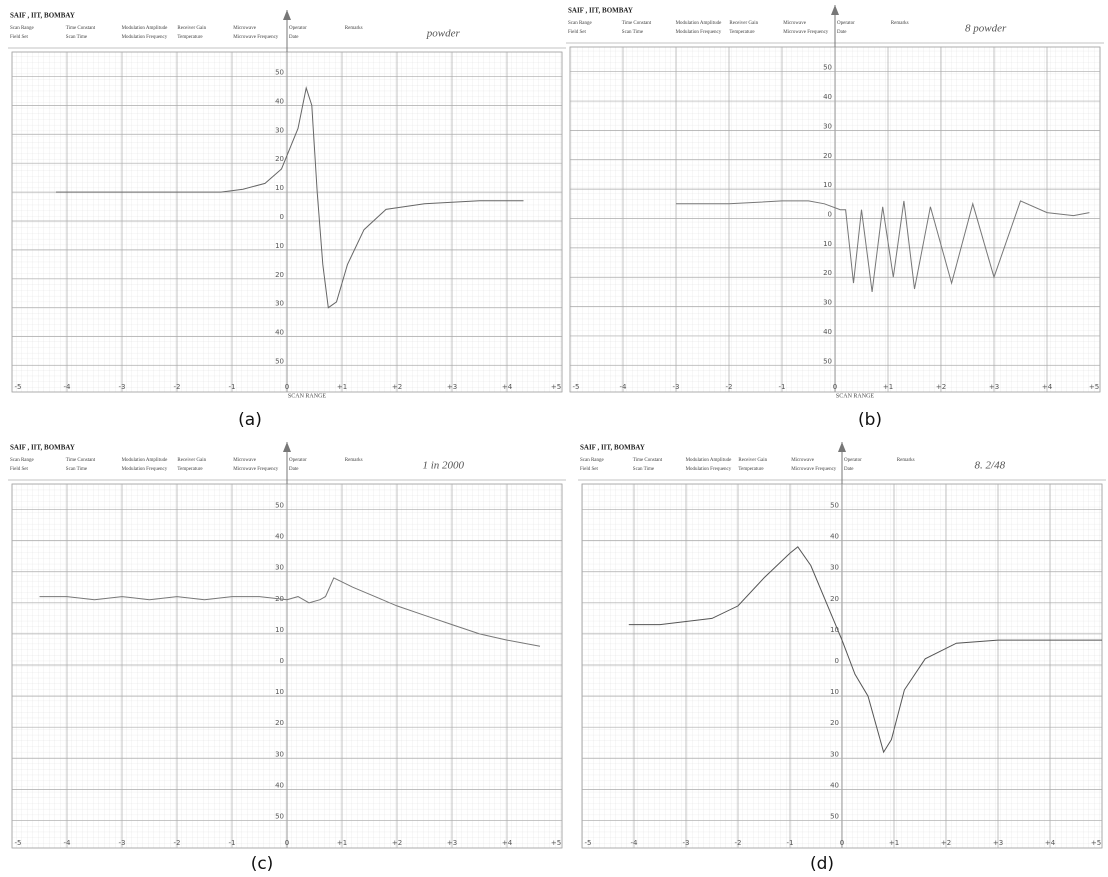 This screenshot has width=1108, height=877. What do you see at coordinates (822, 864) in the screenshot?
I see `panel-label: (d)` at bounding box center [822, 864].